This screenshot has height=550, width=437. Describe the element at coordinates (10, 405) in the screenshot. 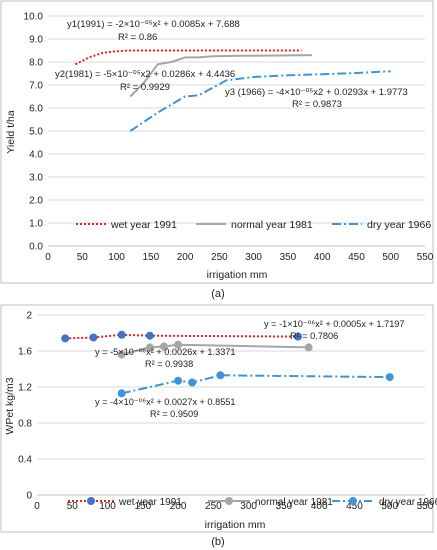

I see `panel-b-ylabel: WPet kg/m3` at that location.